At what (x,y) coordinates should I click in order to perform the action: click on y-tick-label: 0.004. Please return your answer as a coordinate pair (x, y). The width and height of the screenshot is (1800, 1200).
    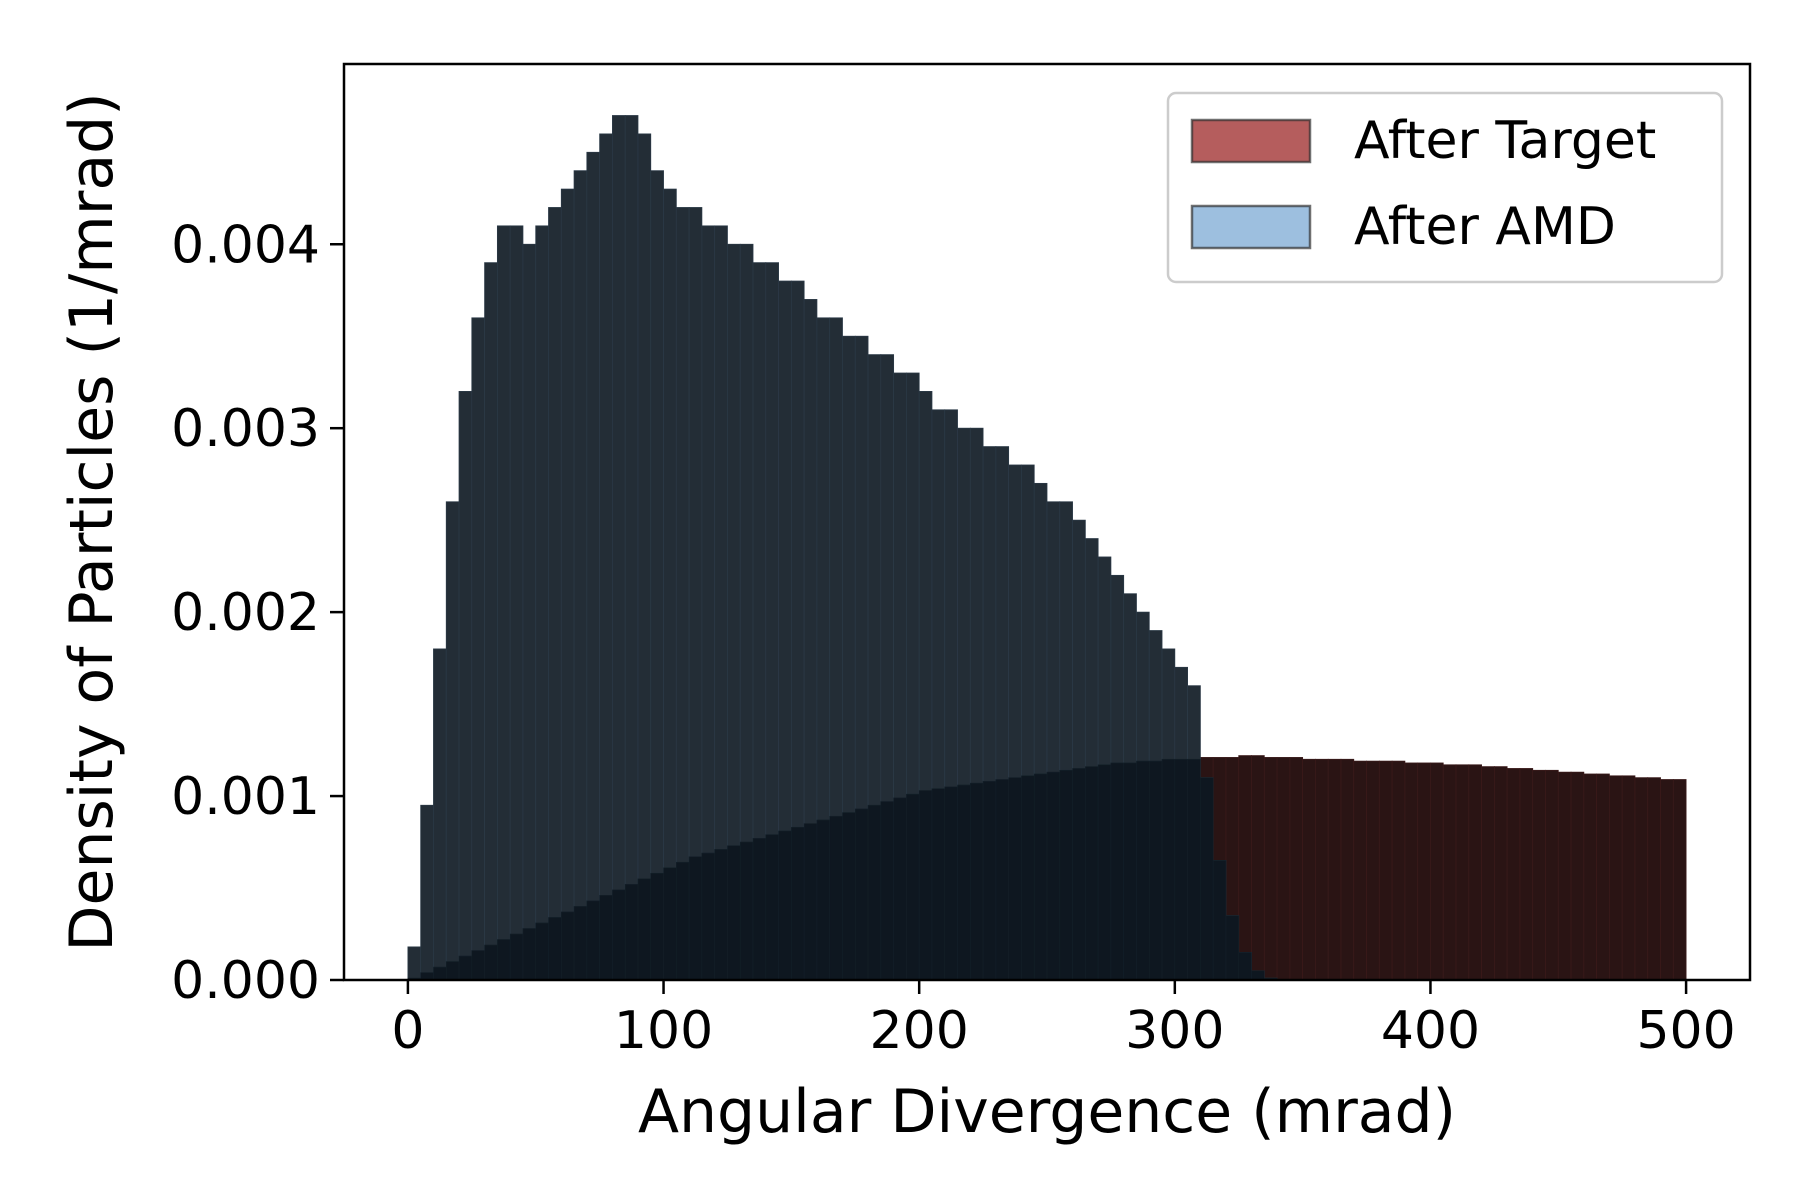
    Looking at the image, I should click on (245, 245).